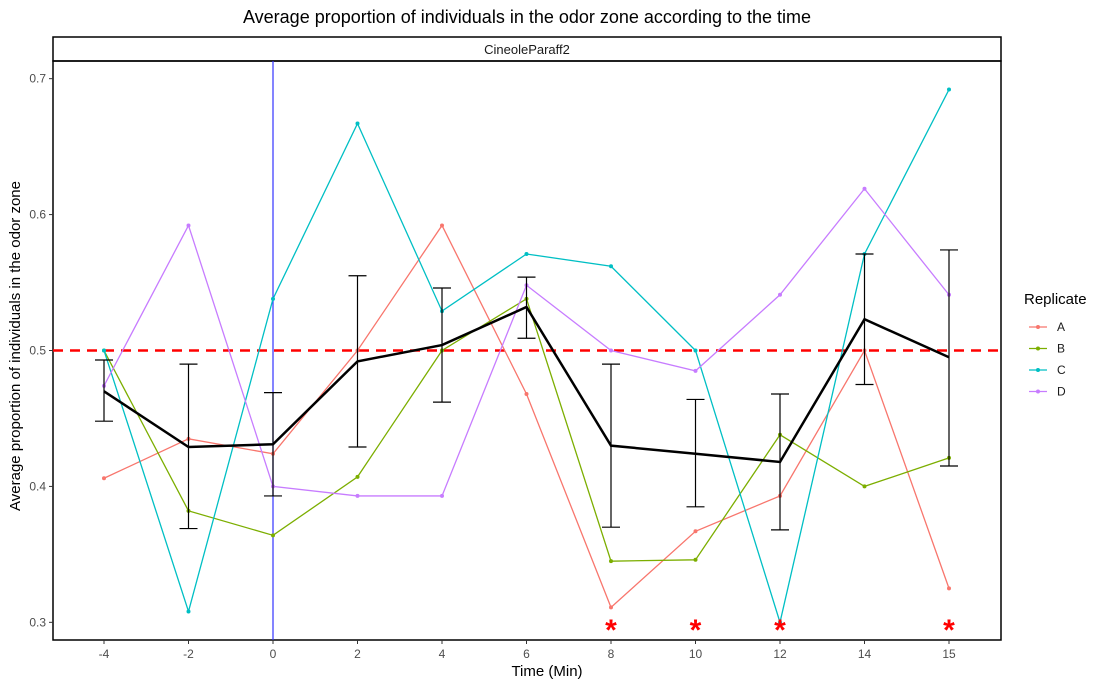 The width and height of the screenshot is (1097, 685). I want to click on x-tick-label: -4, so click(104, 654).